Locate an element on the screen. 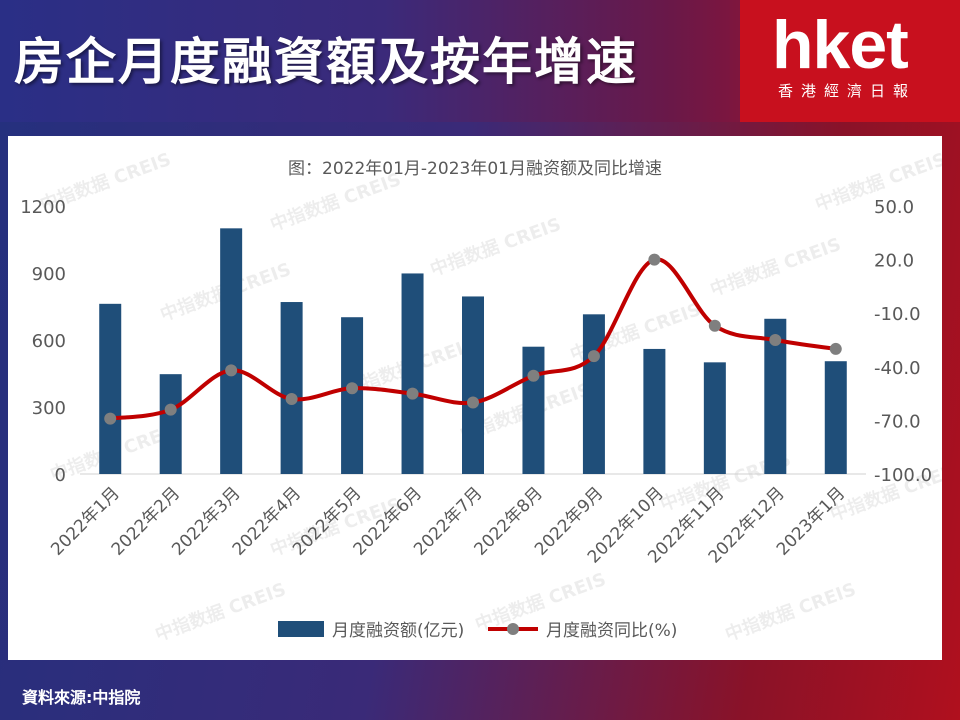 This screenshot has width=960, height=720. left-axis-tick-label: 0 is located at coordinates (60, 475).